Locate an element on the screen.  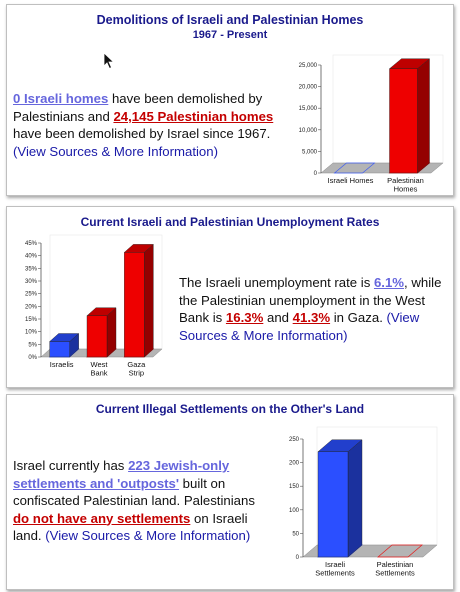
text-segment: The Israeli unemployment rate is is located at coordinates (276, 282).